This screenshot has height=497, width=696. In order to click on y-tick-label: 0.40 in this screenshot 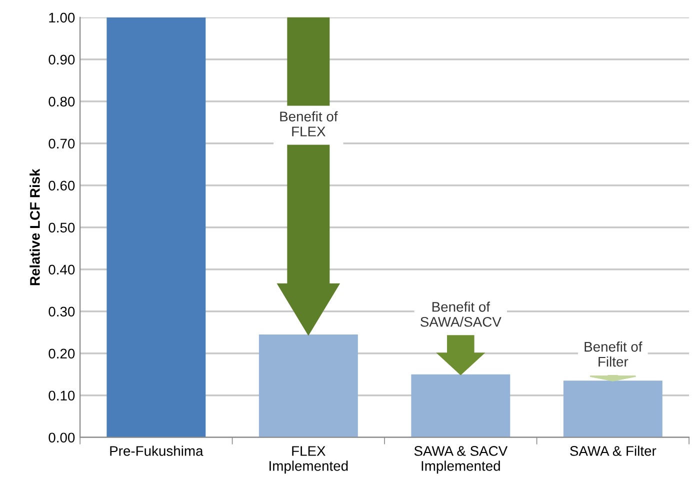, I will do `click(61, 269)`.